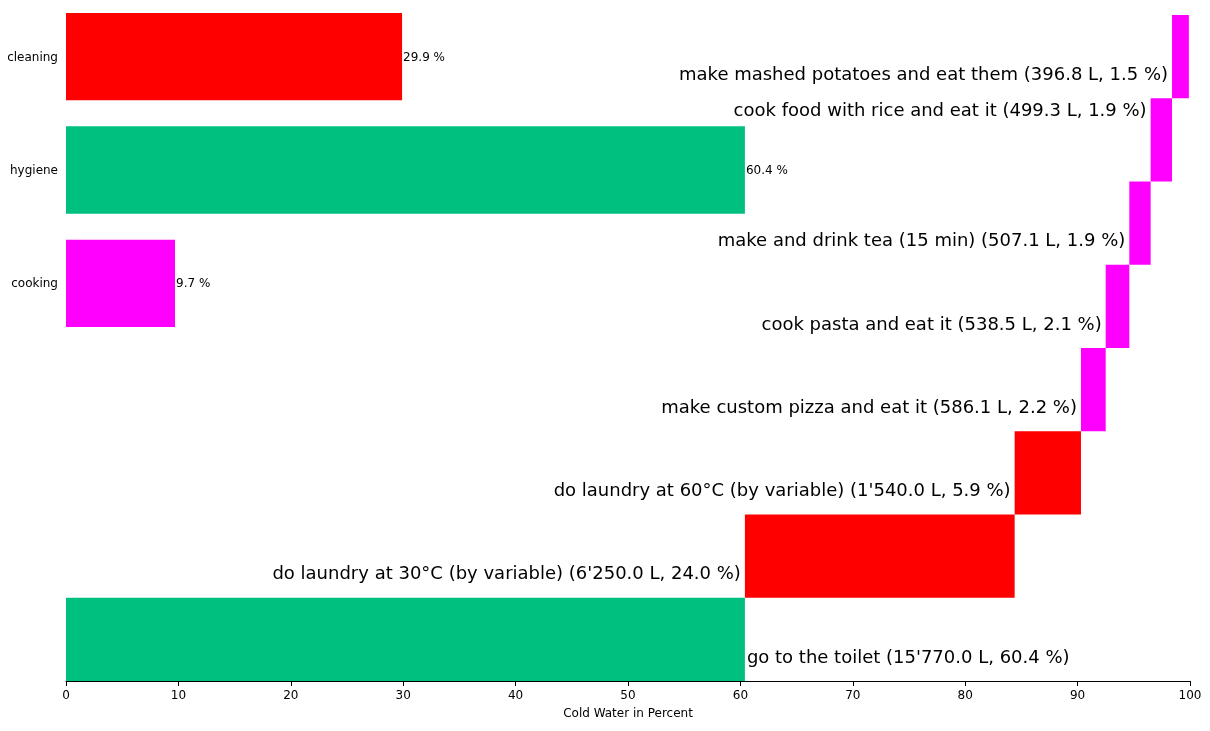 This screenshot has height=731, width=1210. What do you see at coordinates (506, 573) in the screenshot?
I see `data-label: do laundry at 30°C (by variable) (6'250.0 L, 24.0 %)` at bounding box center [506, 573].